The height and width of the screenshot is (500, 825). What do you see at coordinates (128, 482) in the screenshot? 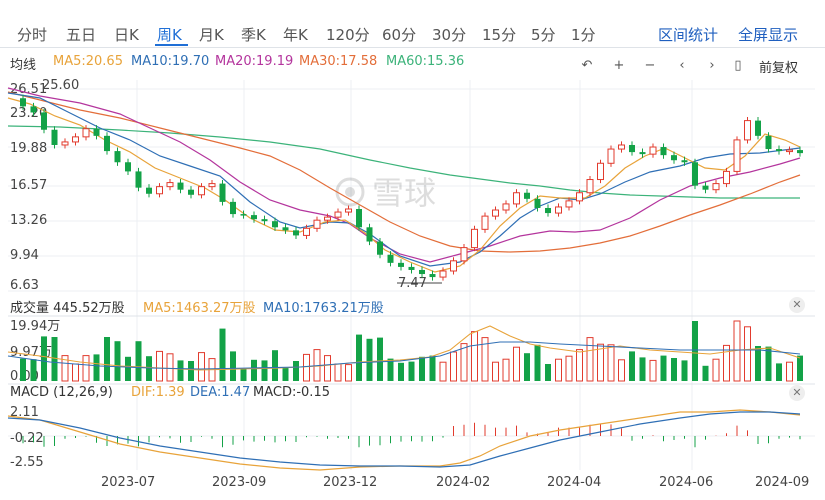
I see `x-tick: 2023-07` at bounding box center [128, 482].